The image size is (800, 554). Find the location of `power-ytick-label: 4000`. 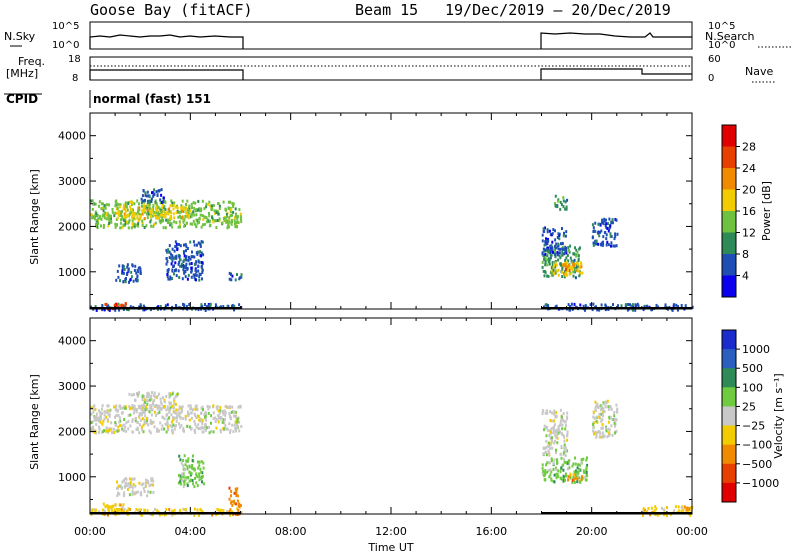

power-ytick-label: 4000 is located at coordinates (72, 136).